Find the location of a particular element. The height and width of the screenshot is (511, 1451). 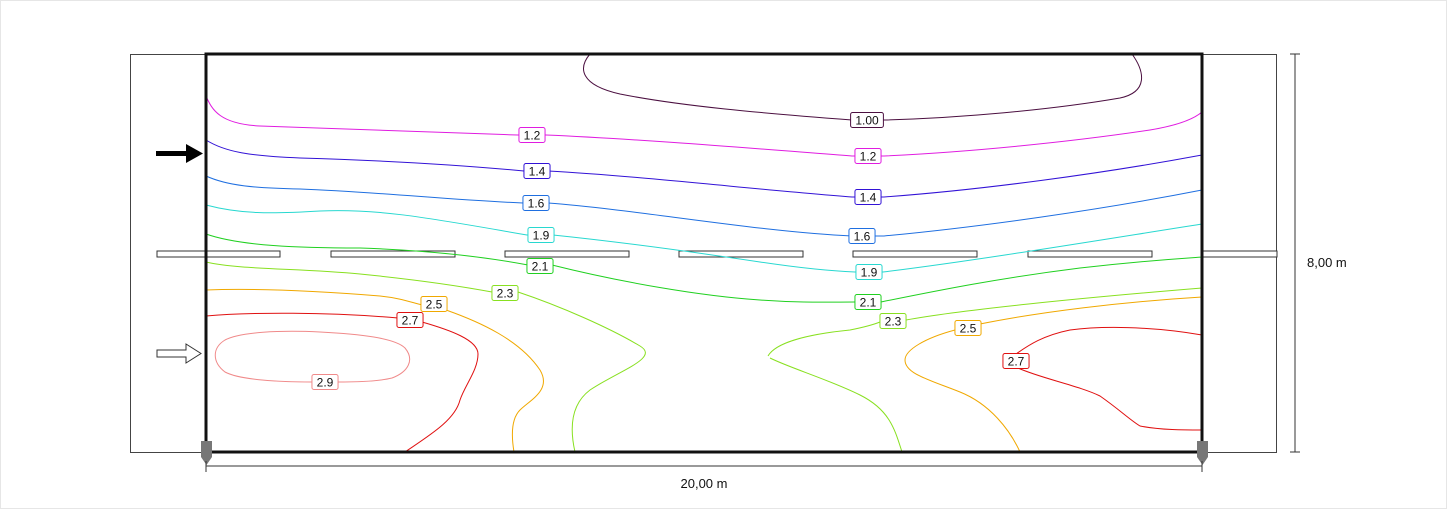

arrow-right-filled-icon is located at coordinates (179, 153).